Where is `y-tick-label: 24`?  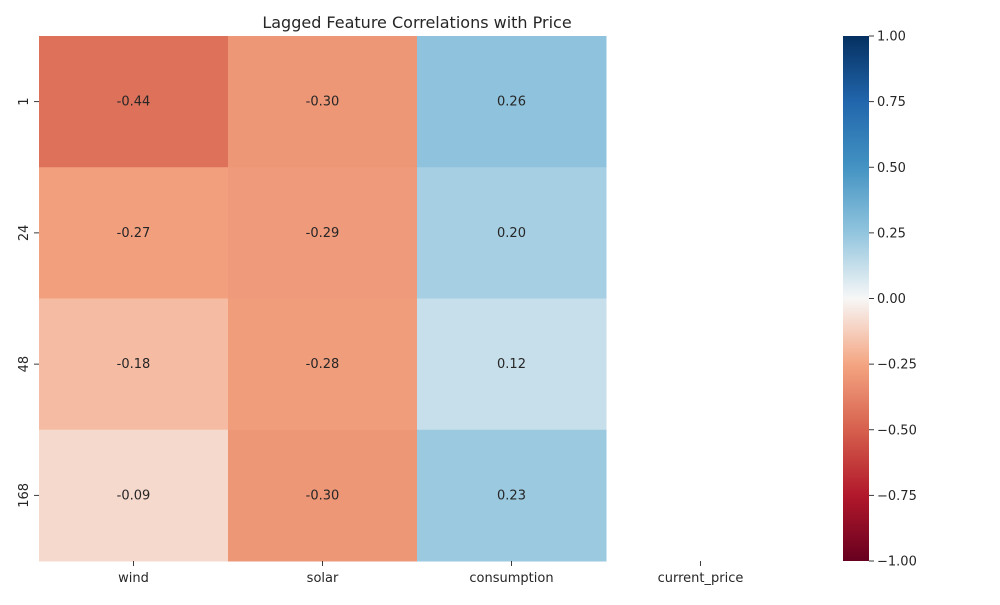
y-tick-label: 24 is located at coordinates (24, 233).